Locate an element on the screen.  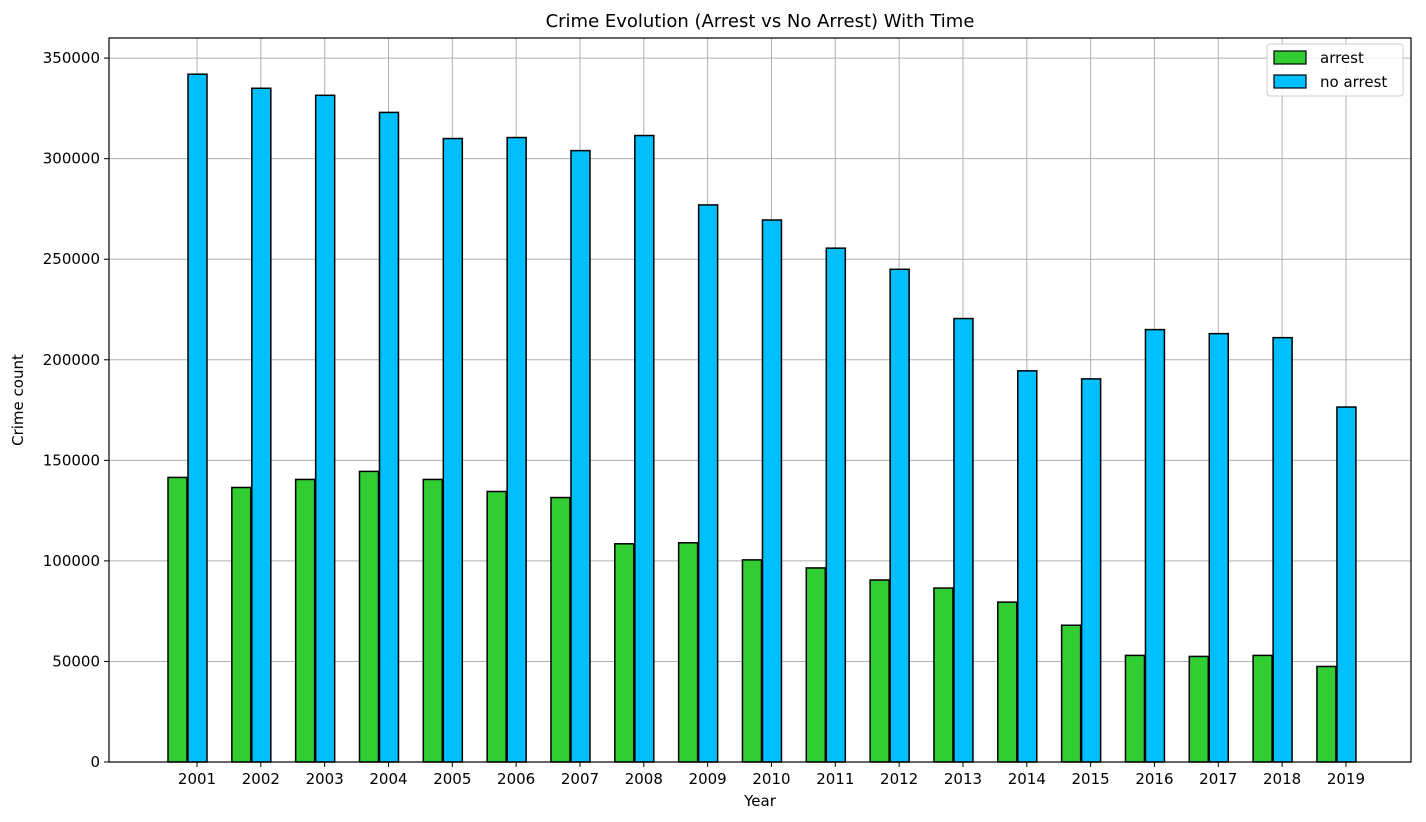
y-tick-label: 350000 is located at coordinates (71, 58).